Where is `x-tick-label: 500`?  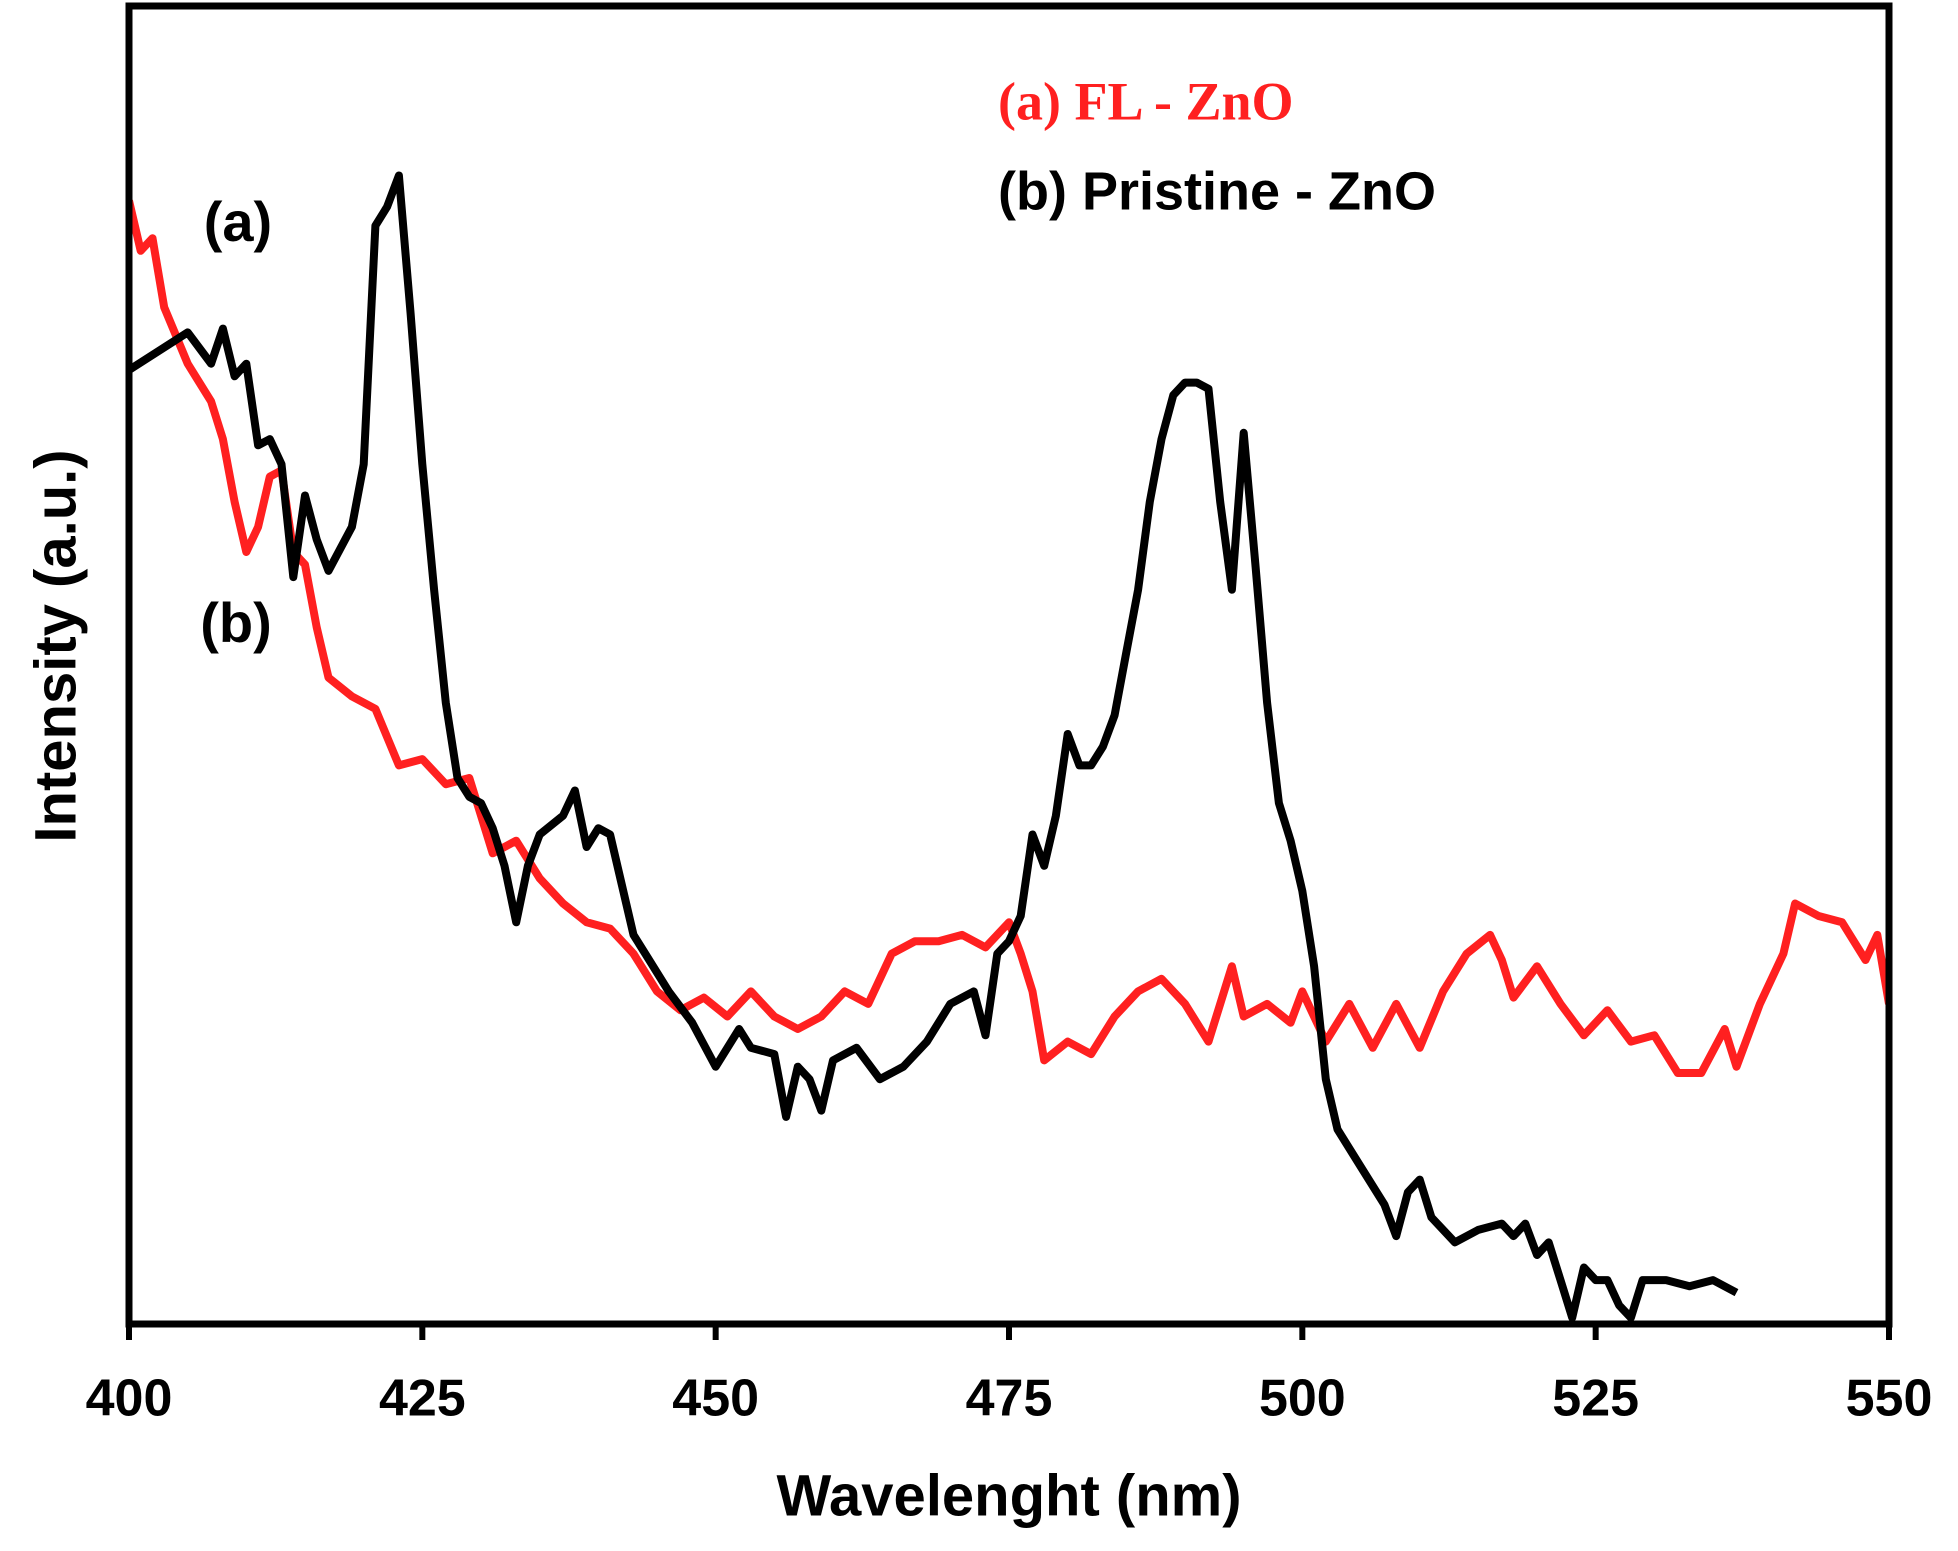
x-tick-label: 500 is located at coordinates (1302, 1399).